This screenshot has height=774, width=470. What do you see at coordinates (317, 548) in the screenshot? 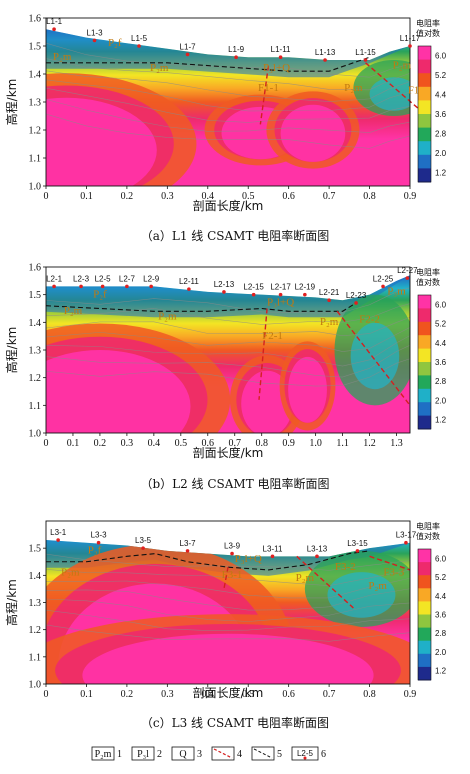
I see `station-label: L3-13` at bounding box center [317, 548].